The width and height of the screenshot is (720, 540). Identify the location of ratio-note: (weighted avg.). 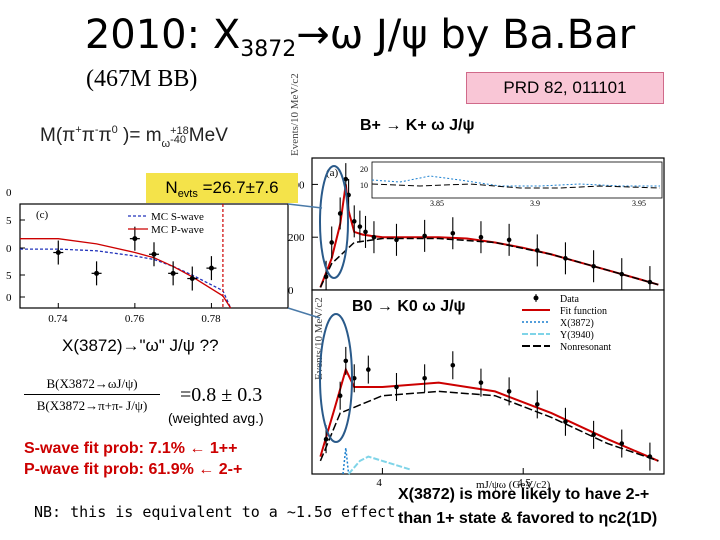
(216, 418).